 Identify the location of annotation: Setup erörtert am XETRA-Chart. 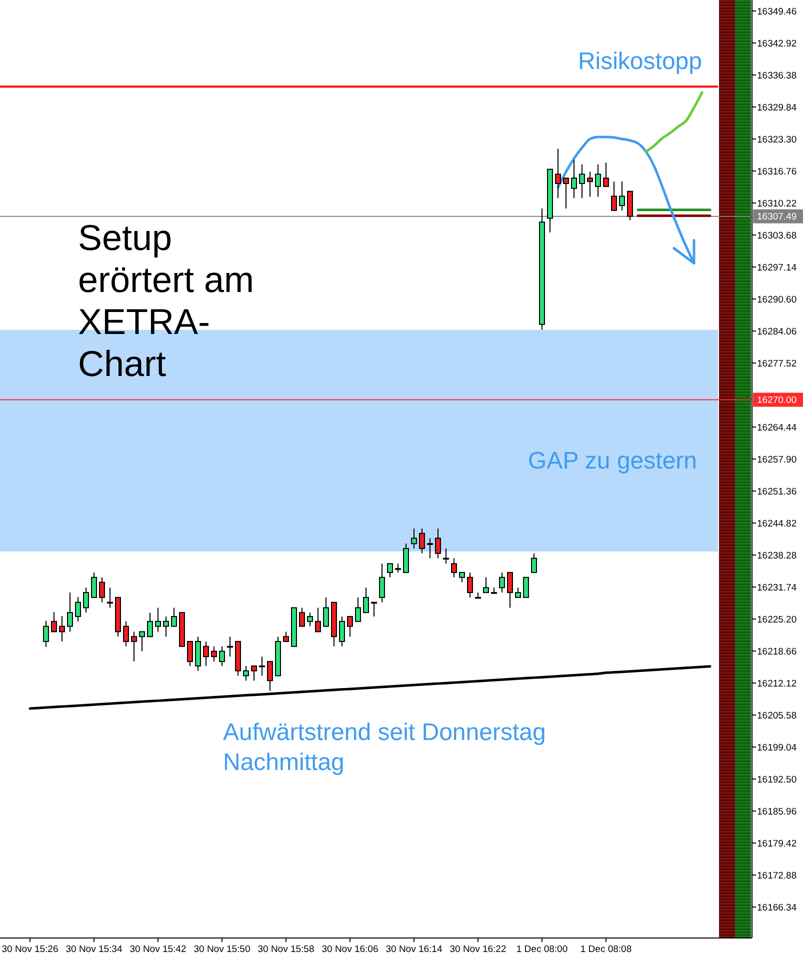
(166, 300).